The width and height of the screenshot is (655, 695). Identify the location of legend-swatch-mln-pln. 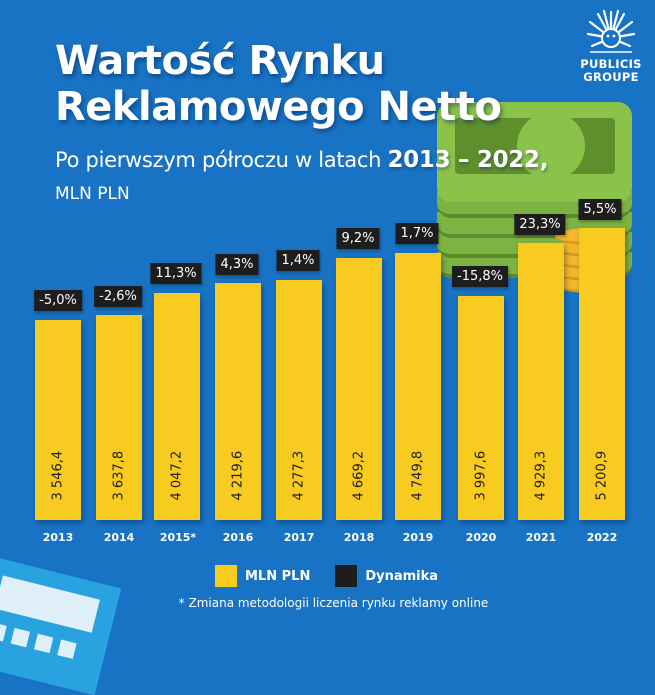
(226, 576).